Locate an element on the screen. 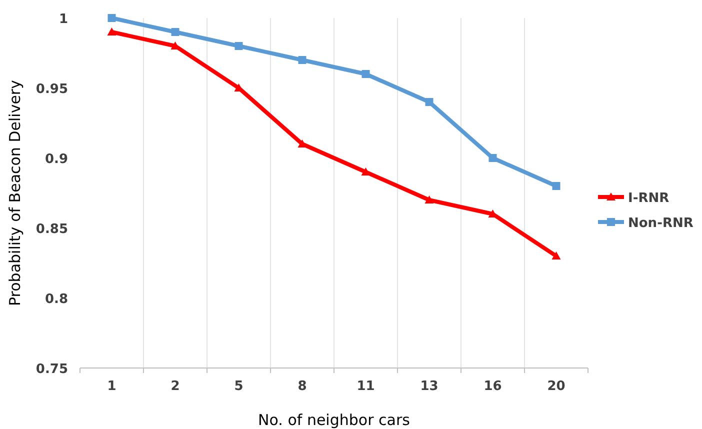 This screenshot has height=429, width=702. x-tick-label: 8 is located at coordinates (302, 386).